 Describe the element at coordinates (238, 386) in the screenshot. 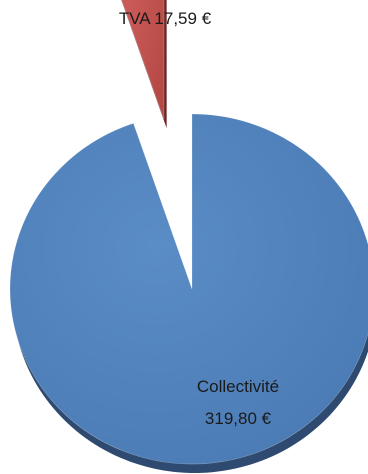

I see `collectivite-label-name: Collectivité` at that location.